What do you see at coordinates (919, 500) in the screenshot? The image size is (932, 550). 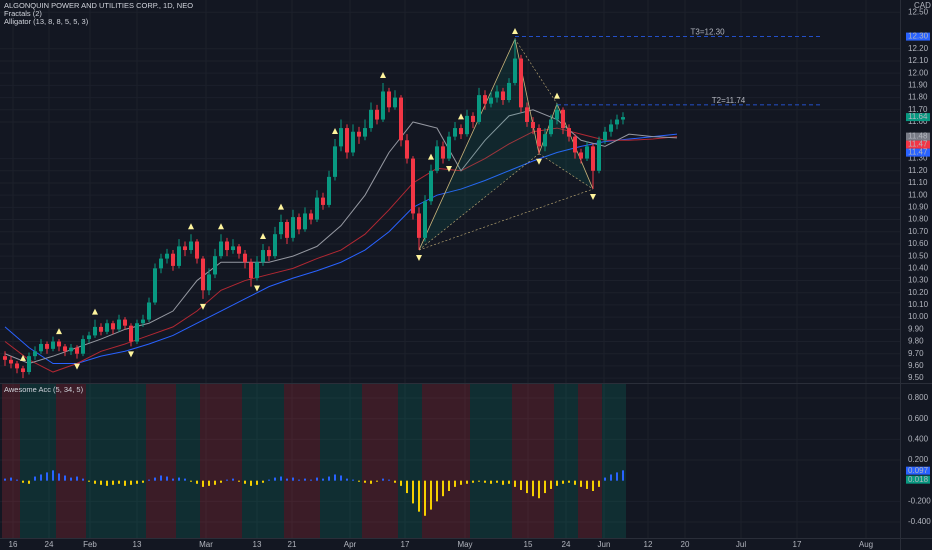 I see `y-tick-label: -0.200` at bounding box center [919, 500].